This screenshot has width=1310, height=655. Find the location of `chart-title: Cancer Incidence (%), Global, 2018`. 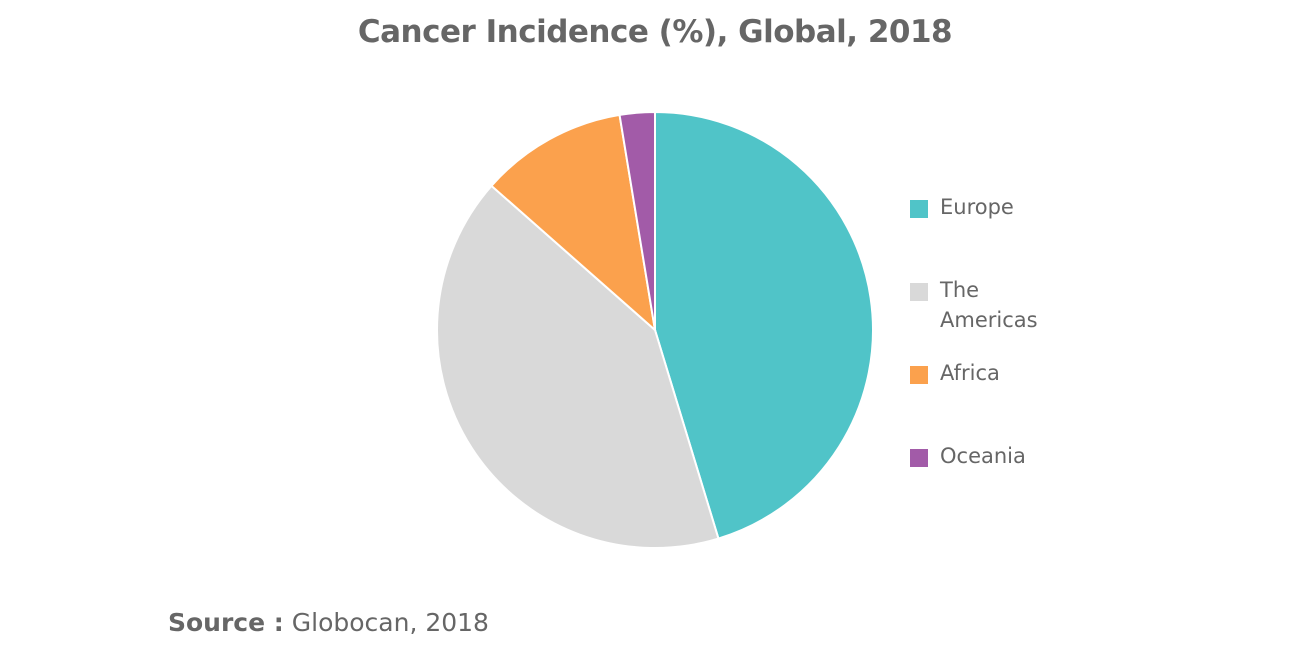

chart-title: Cancer Incidence (%), Global, 2018 is located at coordinates (655, 32).